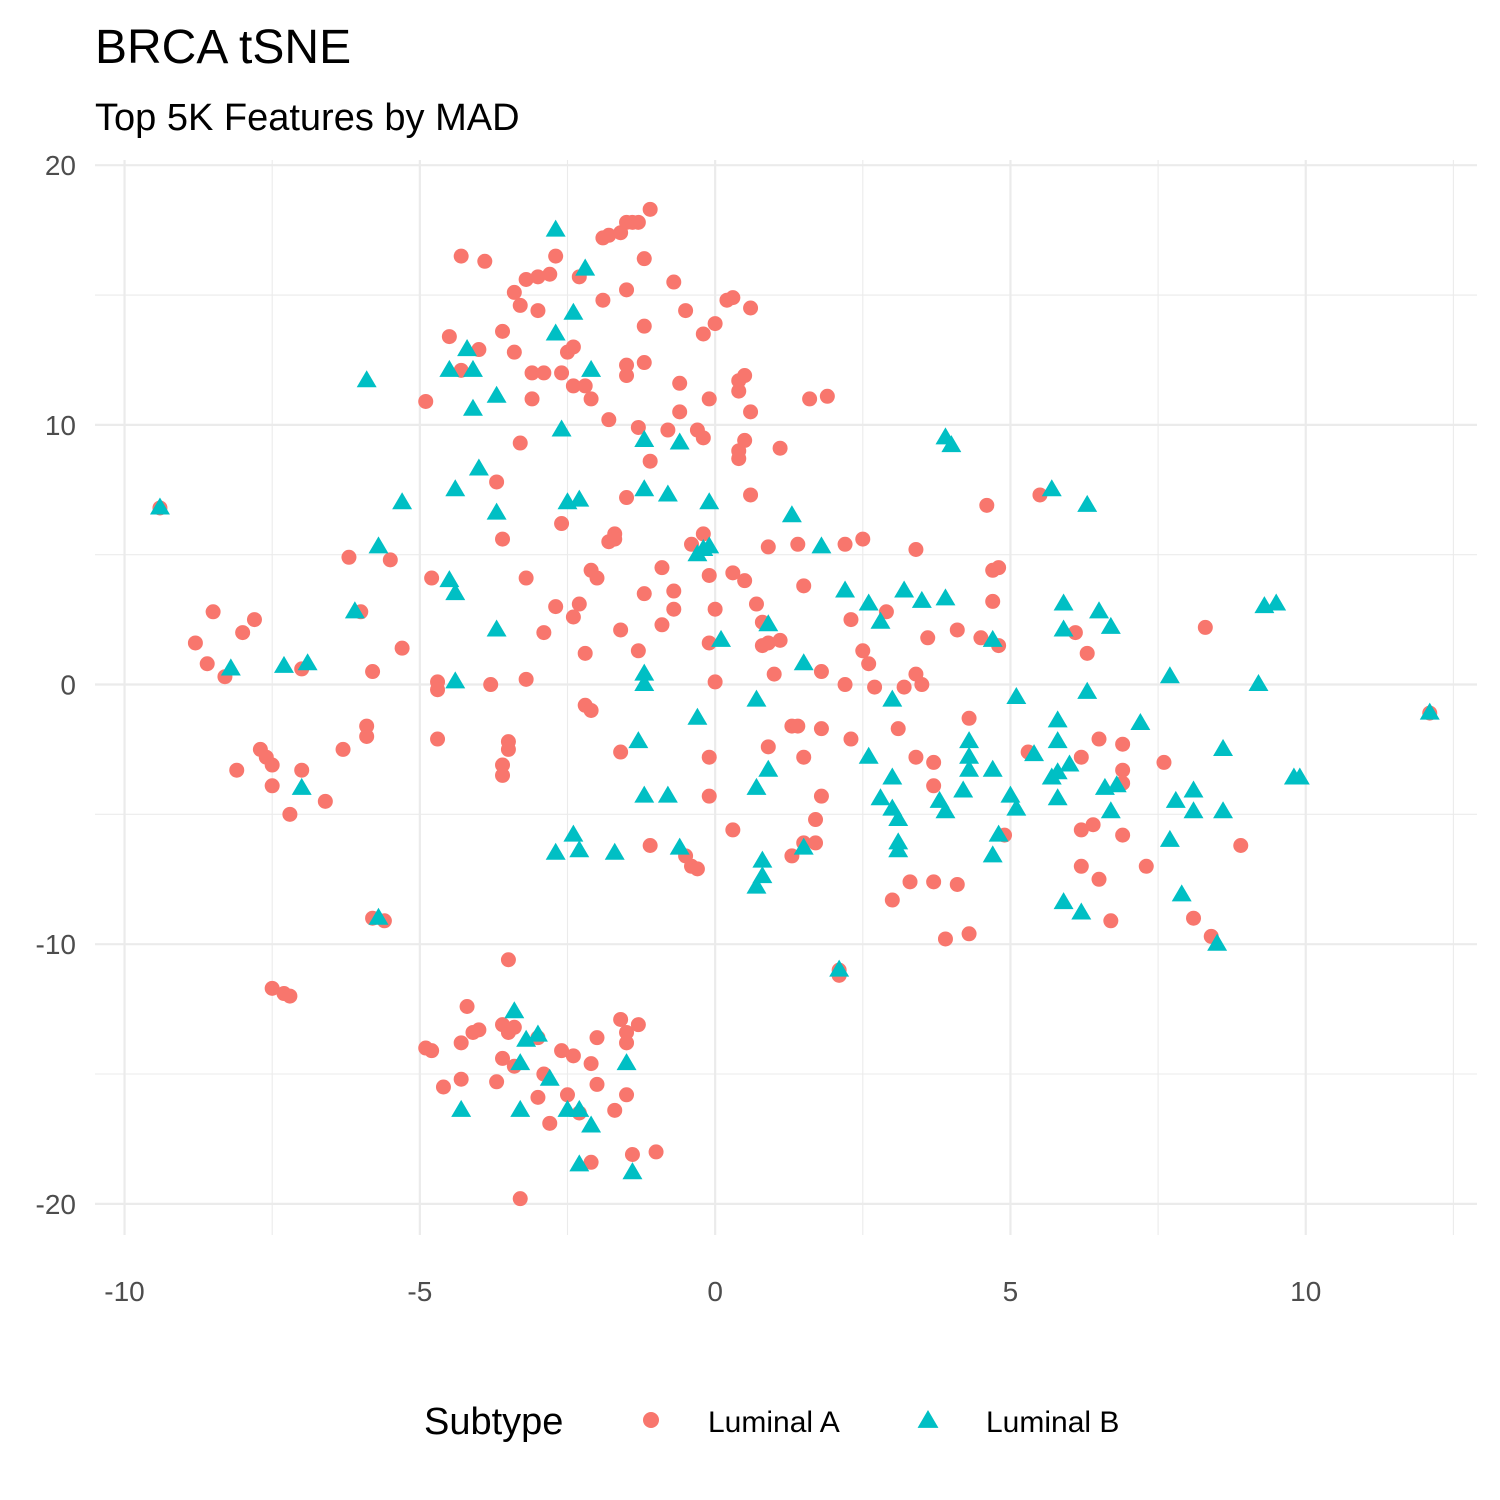  What do you see at coordinates (223, 47) in the screenshot?
I see `chart-title: BRCA tSNE` at bounding box center [223, 47].